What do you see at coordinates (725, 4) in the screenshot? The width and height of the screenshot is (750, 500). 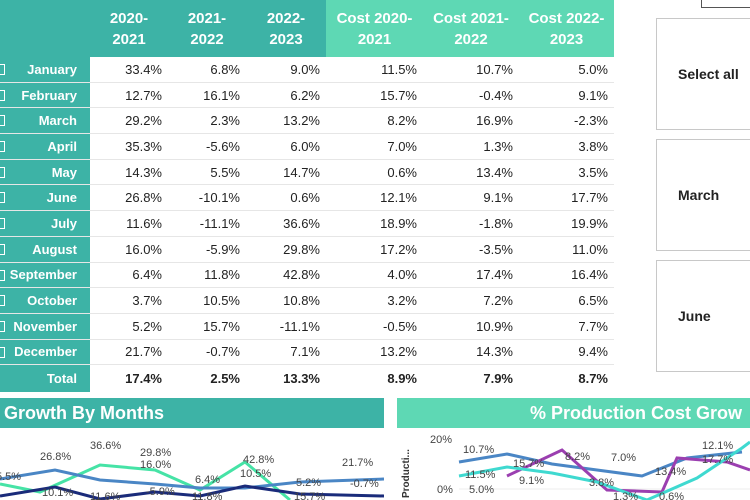 I see `slicer-dropdown-edge` at bounding box center [725, 4].